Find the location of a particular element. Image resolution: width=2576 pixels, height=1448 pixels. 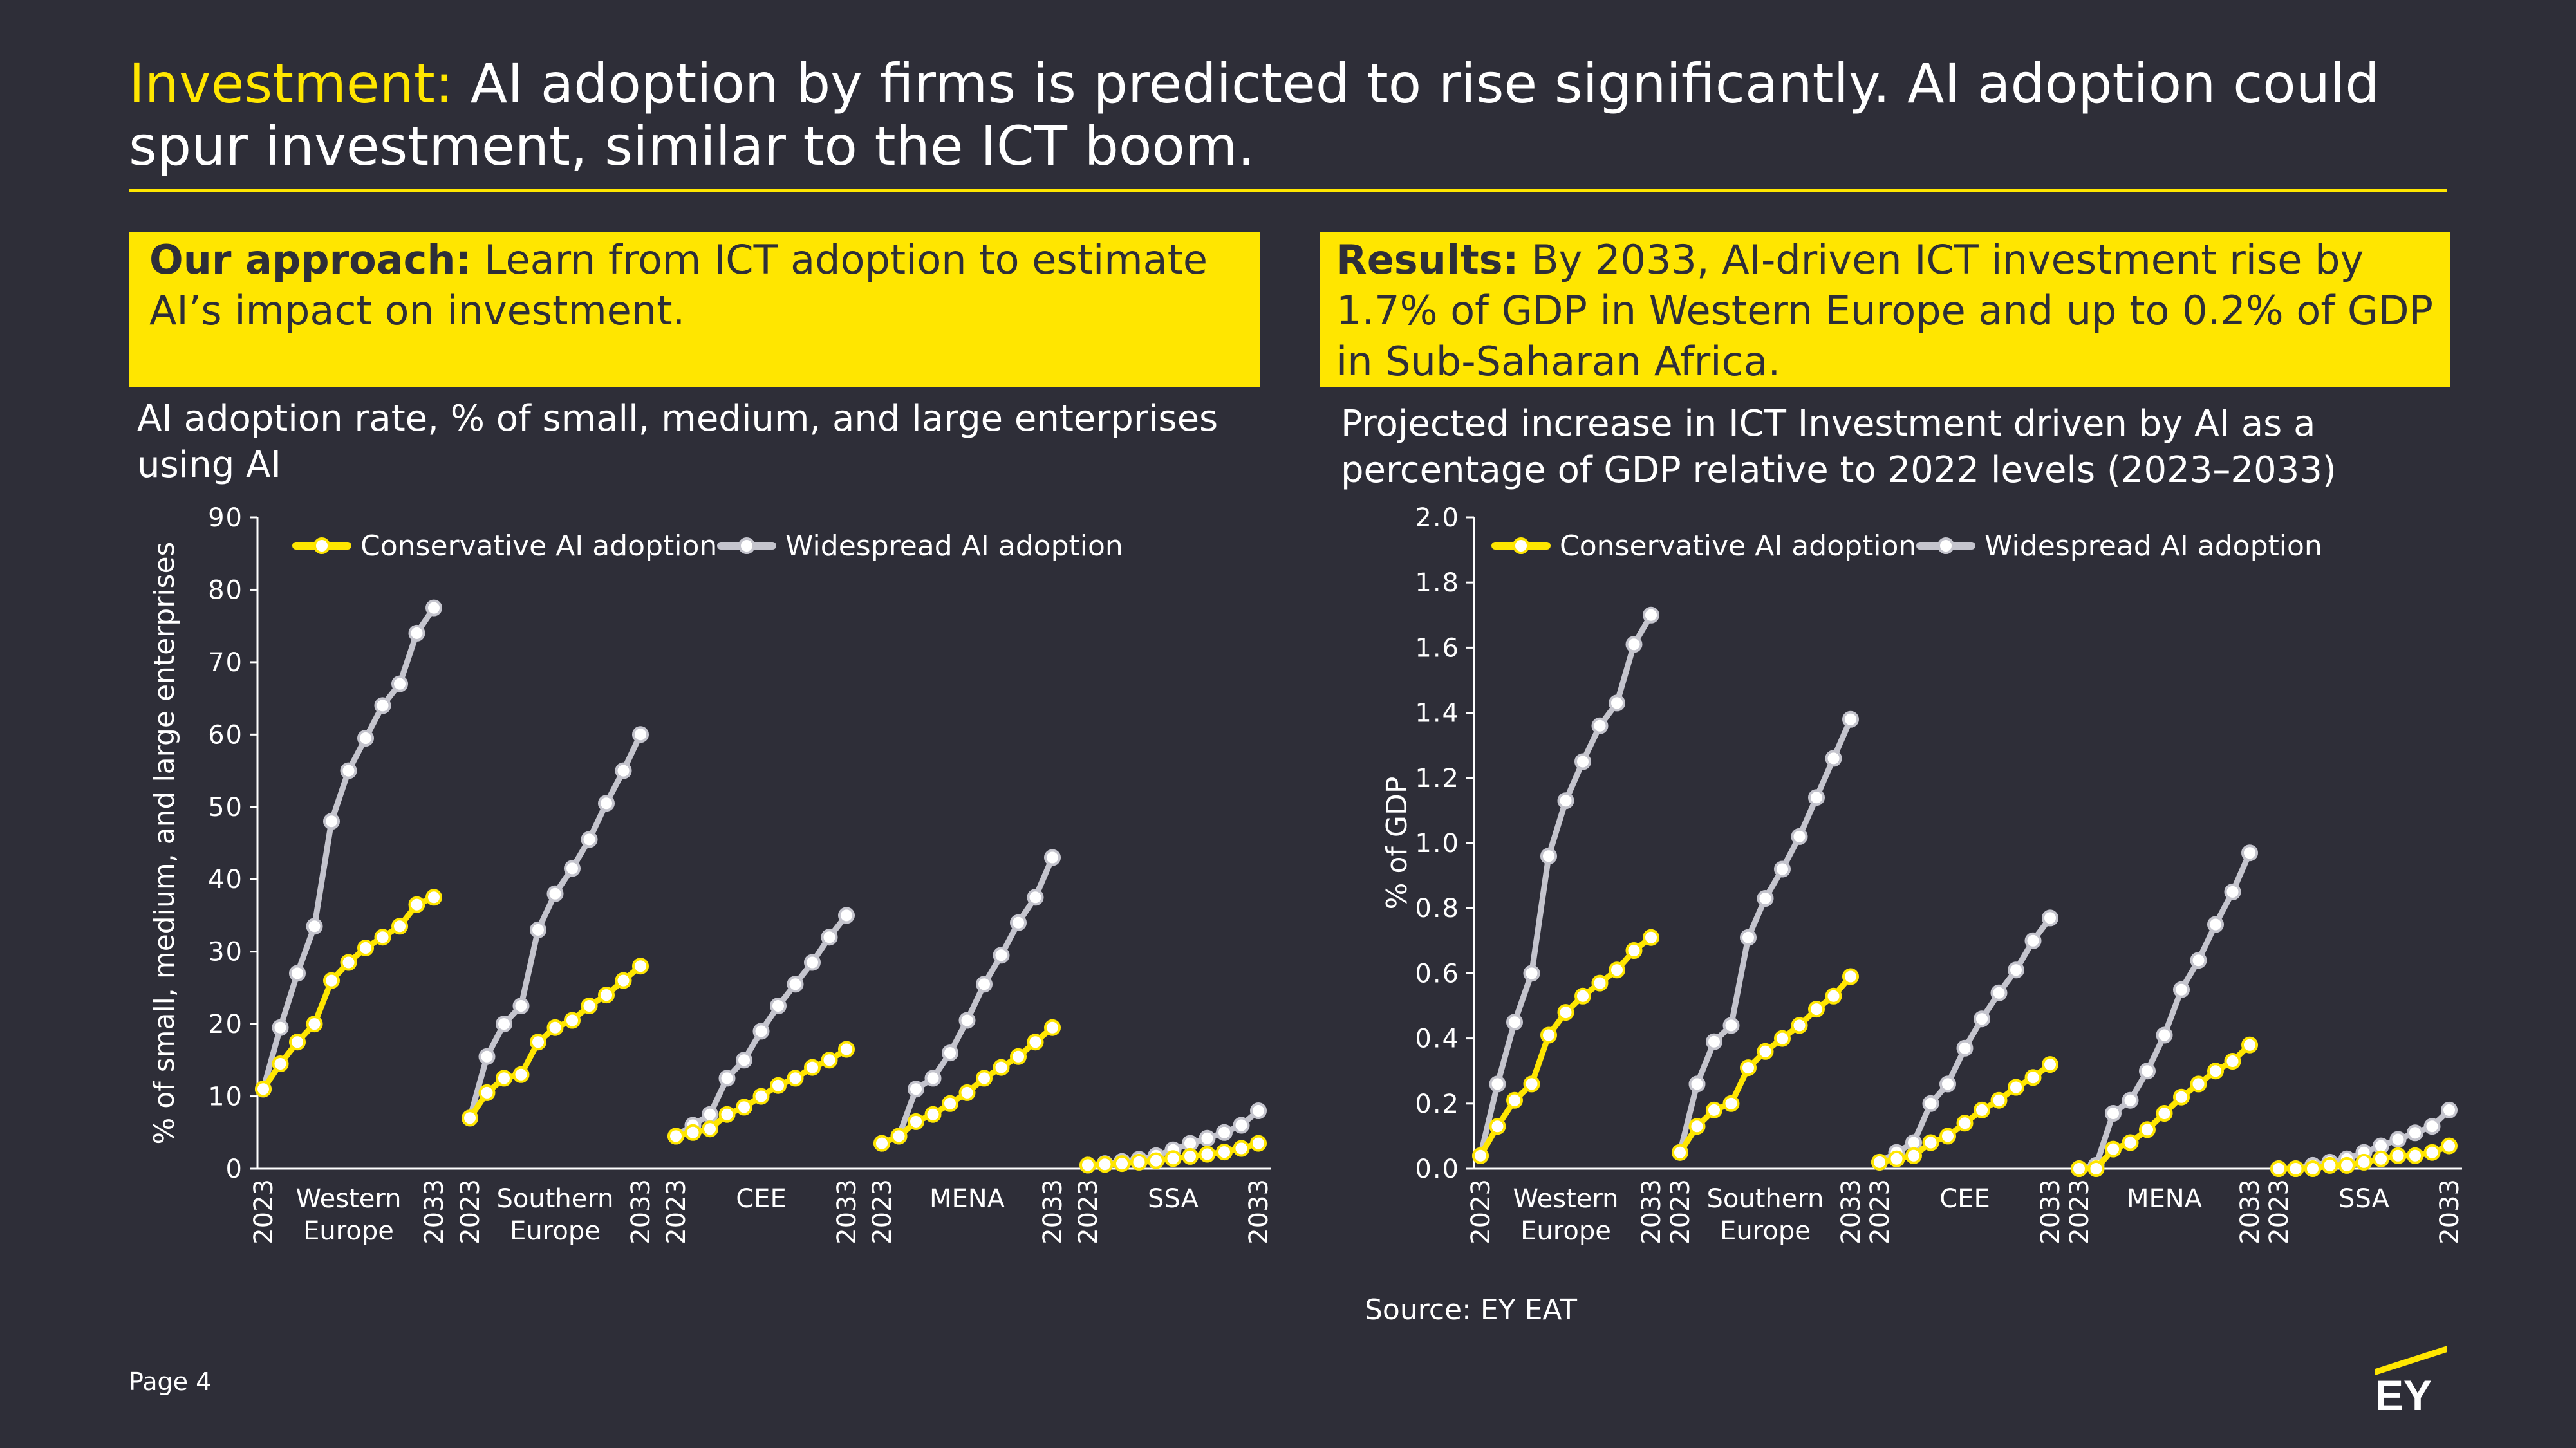

right-y-tick-label: 1.2 is located at coordinates (1437, 779).